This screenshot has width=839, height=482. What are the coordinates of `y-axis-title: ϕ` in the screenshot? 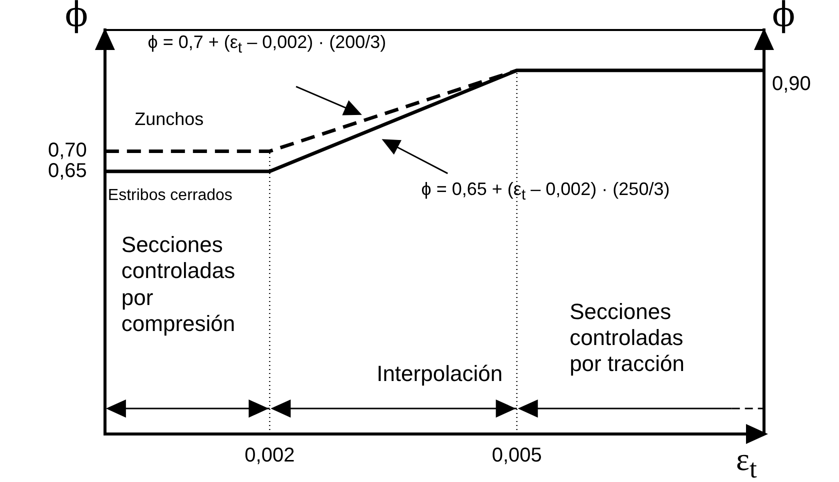 It's located at (76, 18).